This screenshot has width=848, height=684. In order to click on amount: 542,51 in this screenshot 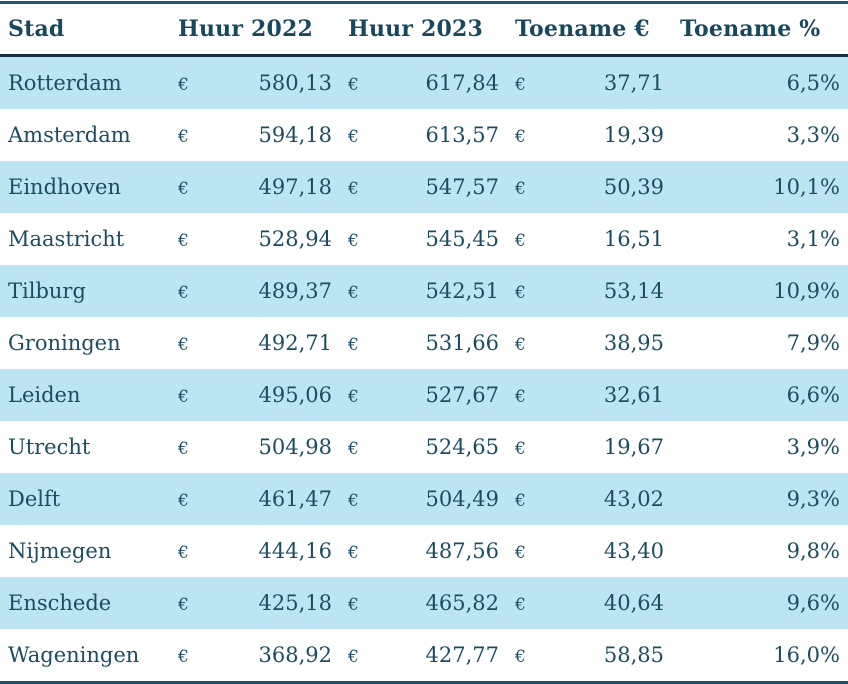, I will do `click(462, 291)`.